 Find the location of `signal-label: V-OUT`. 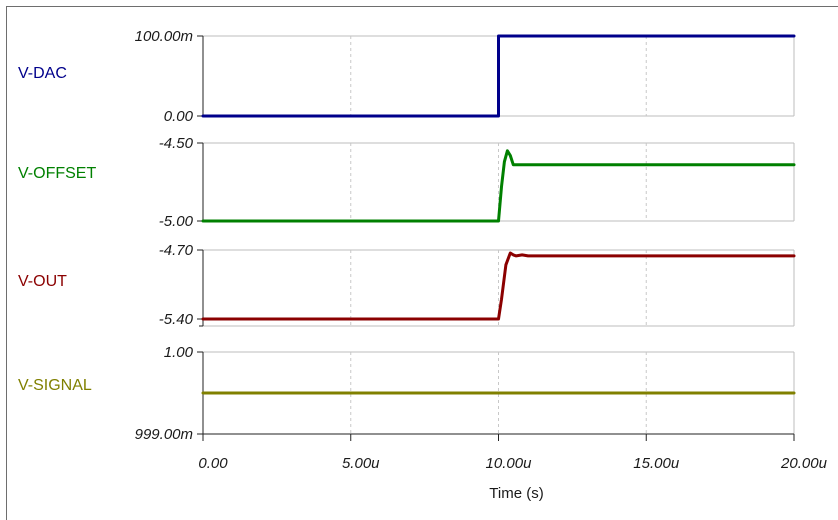

signal-label: V-OUT is located at coordinates (42, 281).